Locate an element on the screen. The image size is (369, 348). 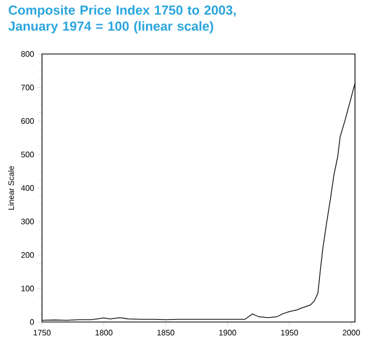
y-axis-title: Linear Scale is located at coordinates (11, 188).